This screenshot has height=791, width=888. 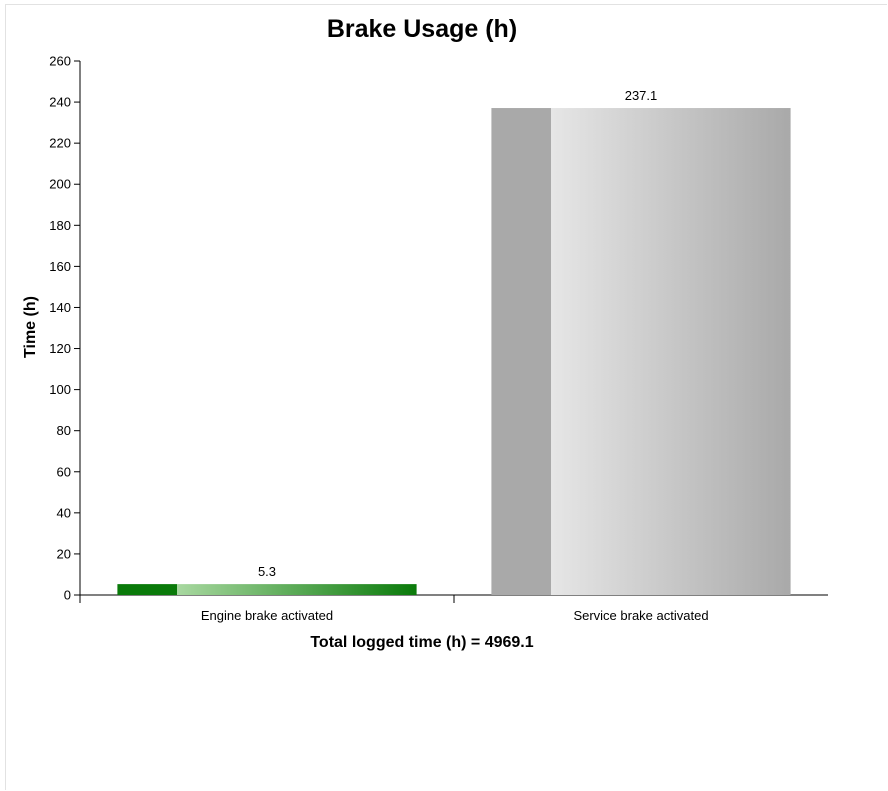 What do you see at coordinates (65, 328) in the screenshot?
I see `y-axis: 0 20 40 60 80 100 120 140 160 180 200 220 240 260` at bounding box center [65, 328].